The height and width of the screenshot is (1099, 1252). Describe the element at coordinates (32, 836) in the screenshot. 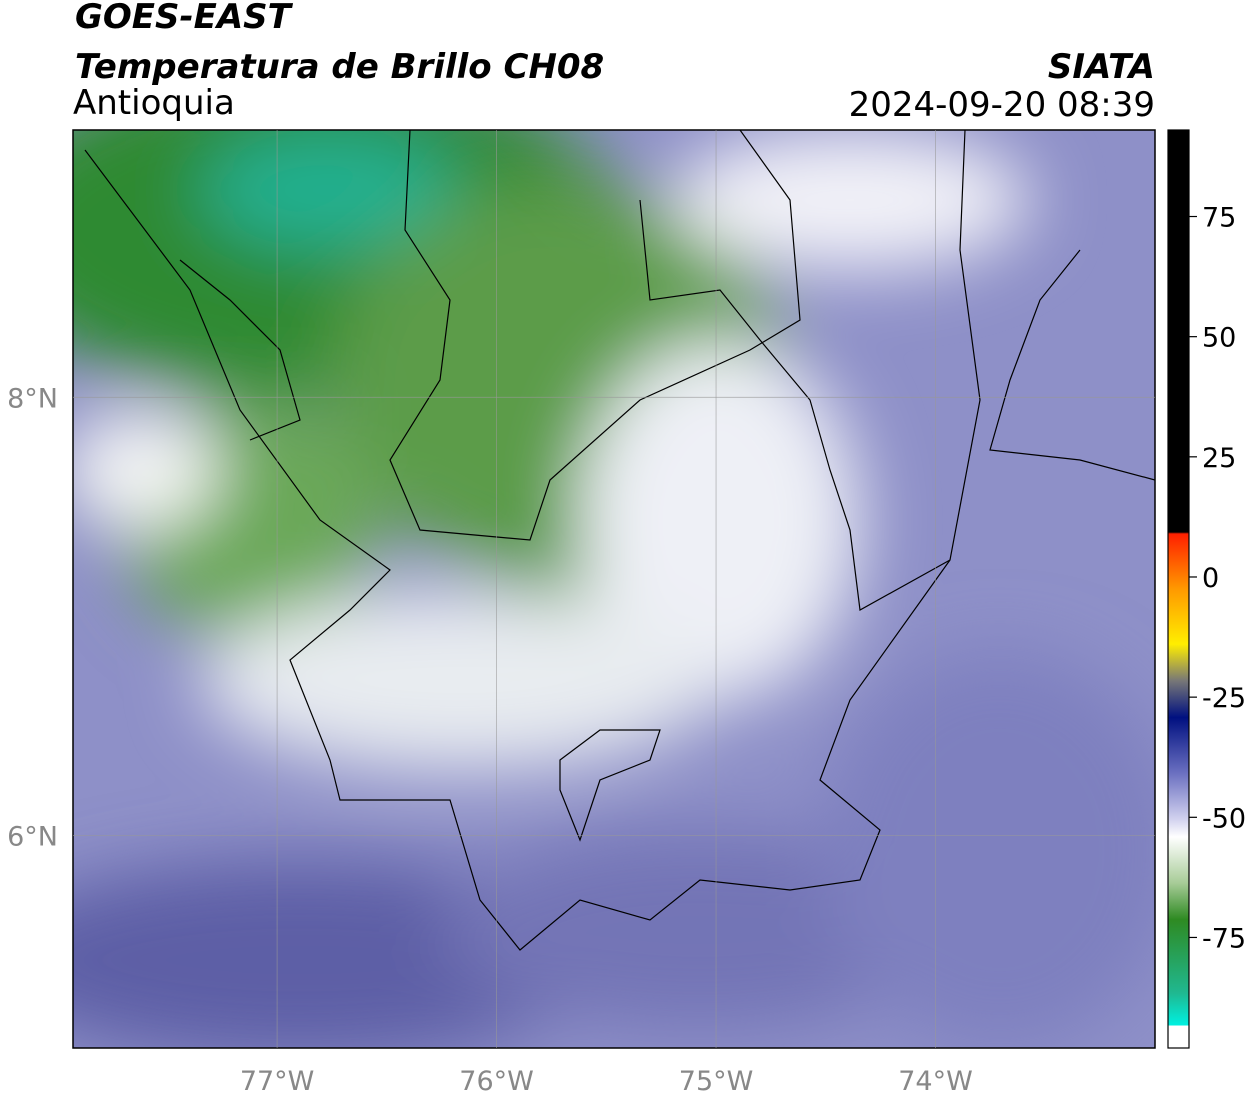

I see `y-tick-label: 6°N` at that location.